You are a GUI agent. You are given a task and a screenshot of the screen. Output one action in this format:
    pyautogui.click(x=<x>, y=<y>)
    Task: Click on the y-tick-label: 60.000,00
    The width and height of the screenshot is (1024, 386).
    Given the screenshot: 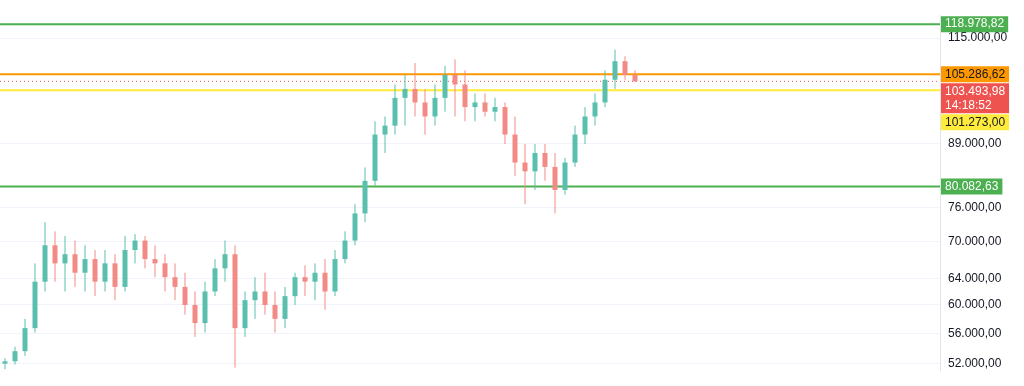 What is the action you would take?
    pyautogui.click(x=975, y=304)
    